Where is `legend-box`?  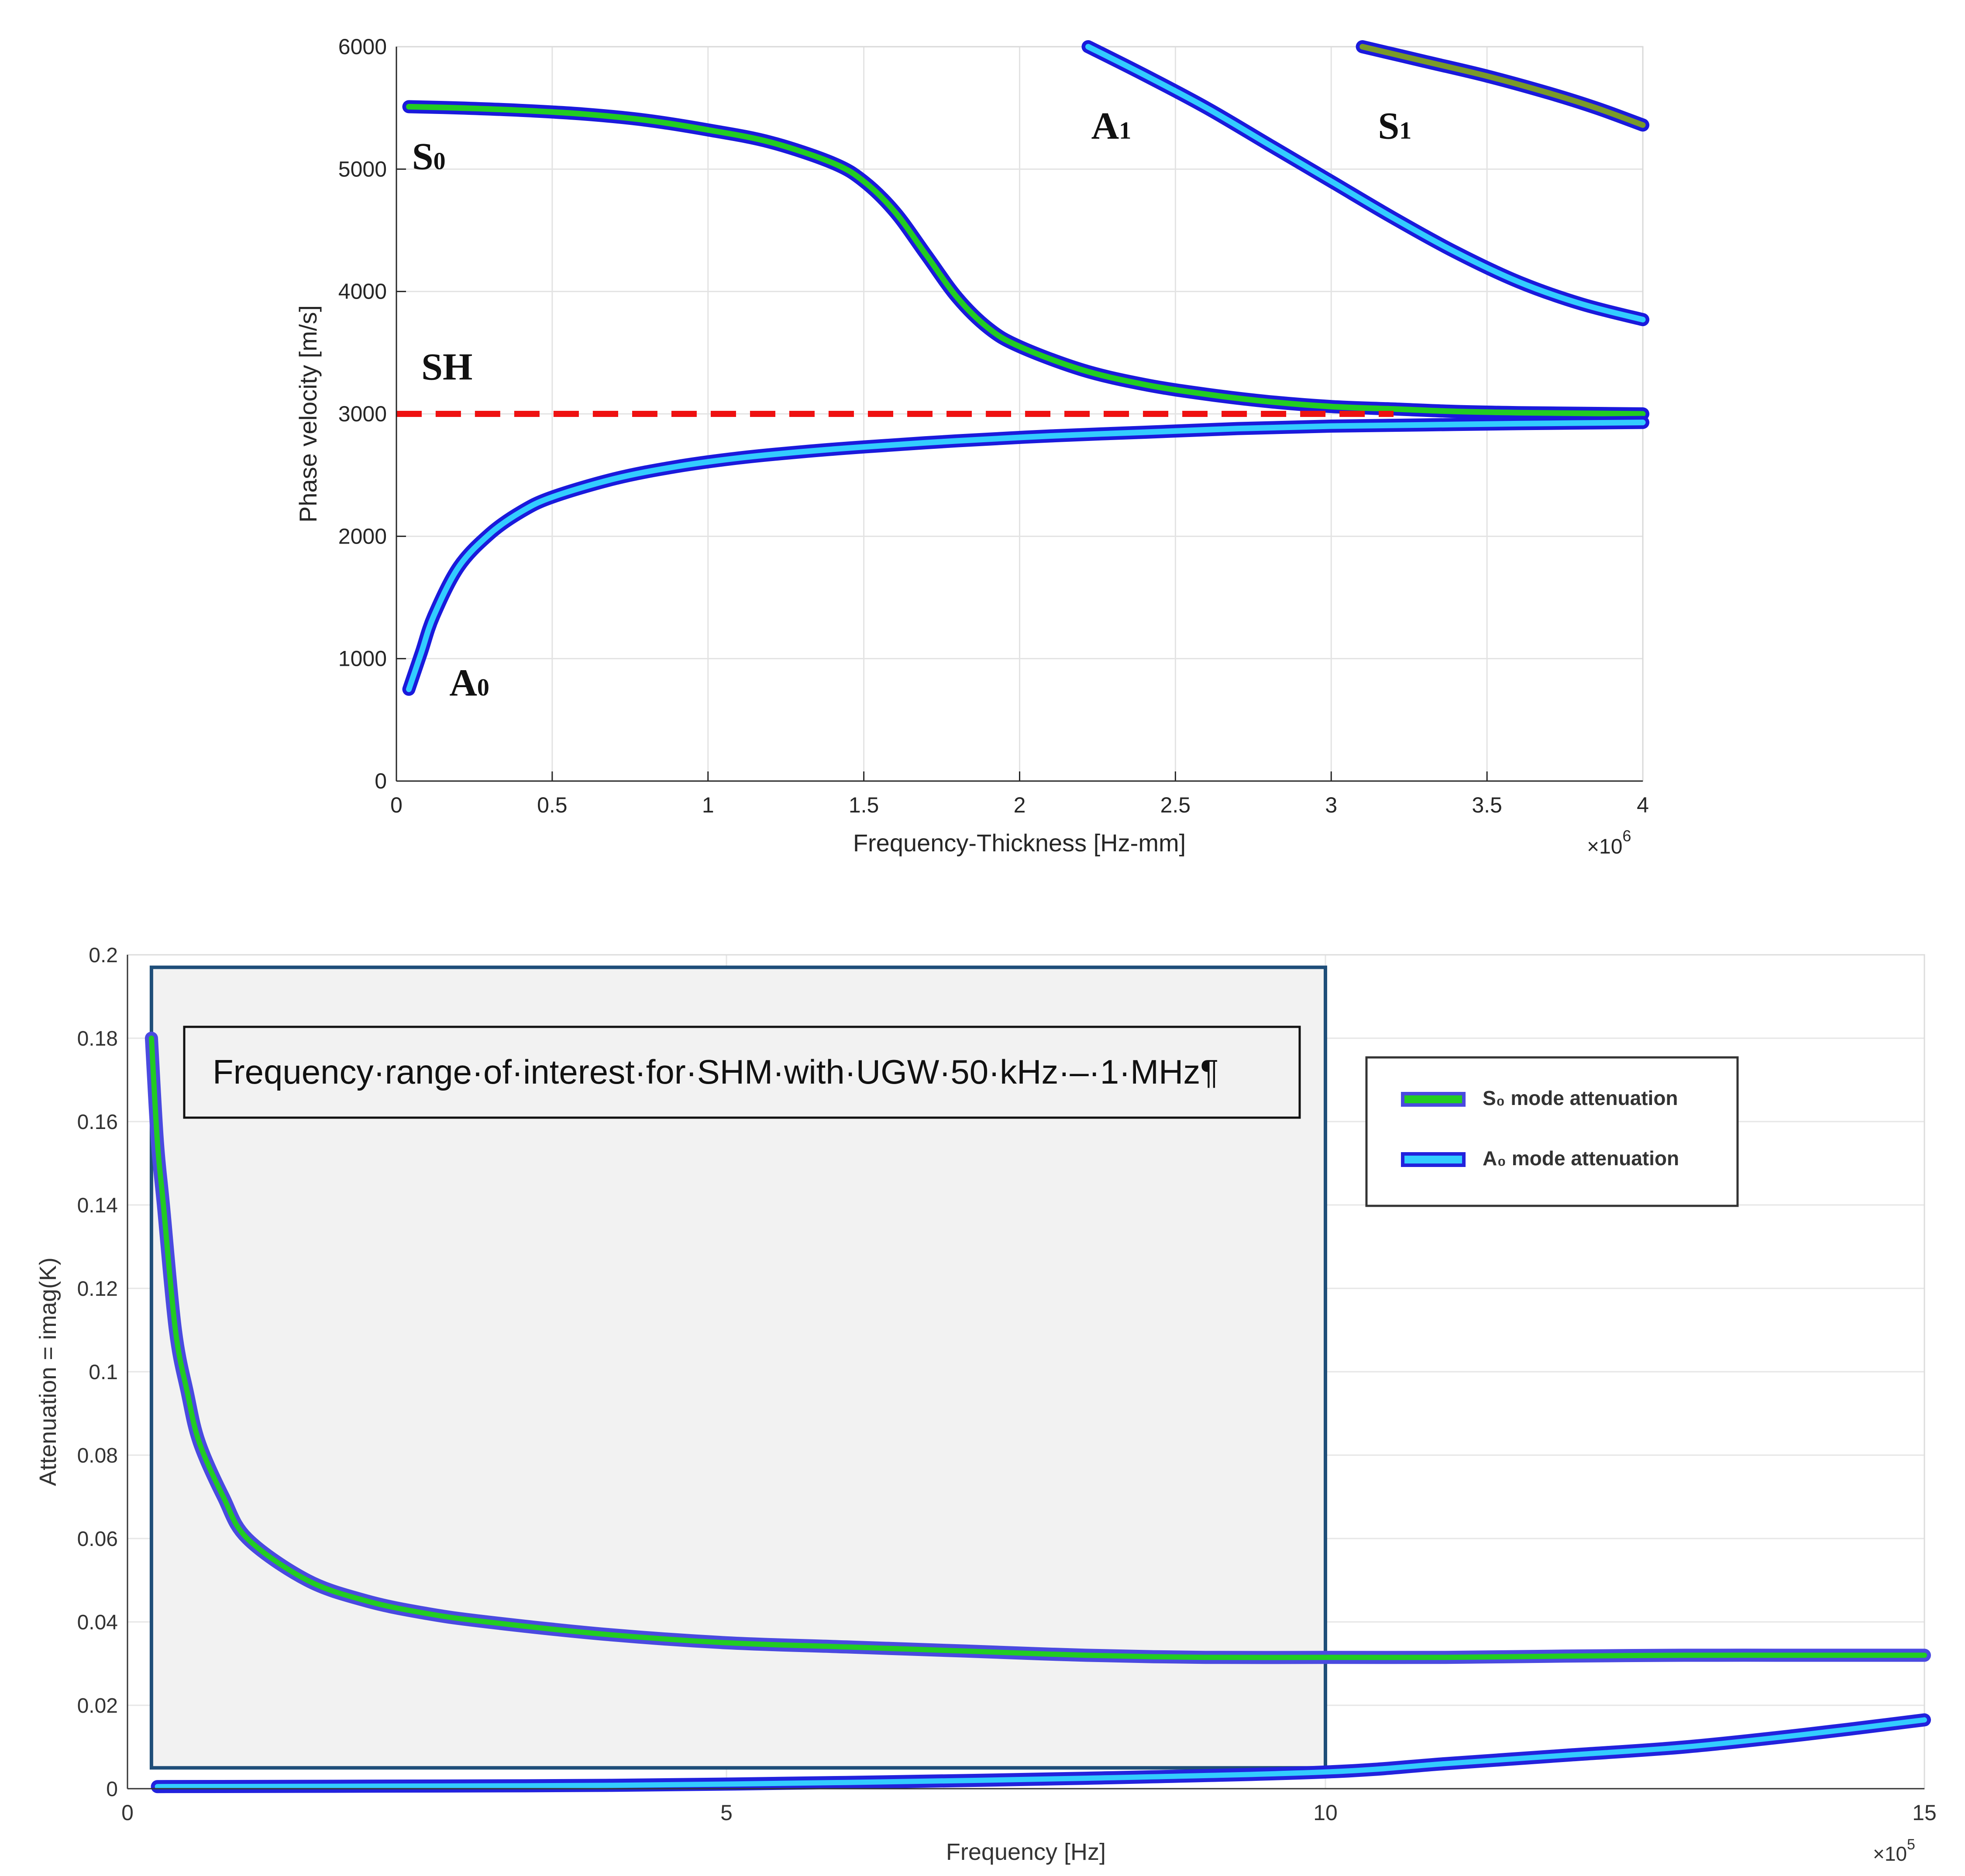 legend-box is located at coordinates (1552, 1131).